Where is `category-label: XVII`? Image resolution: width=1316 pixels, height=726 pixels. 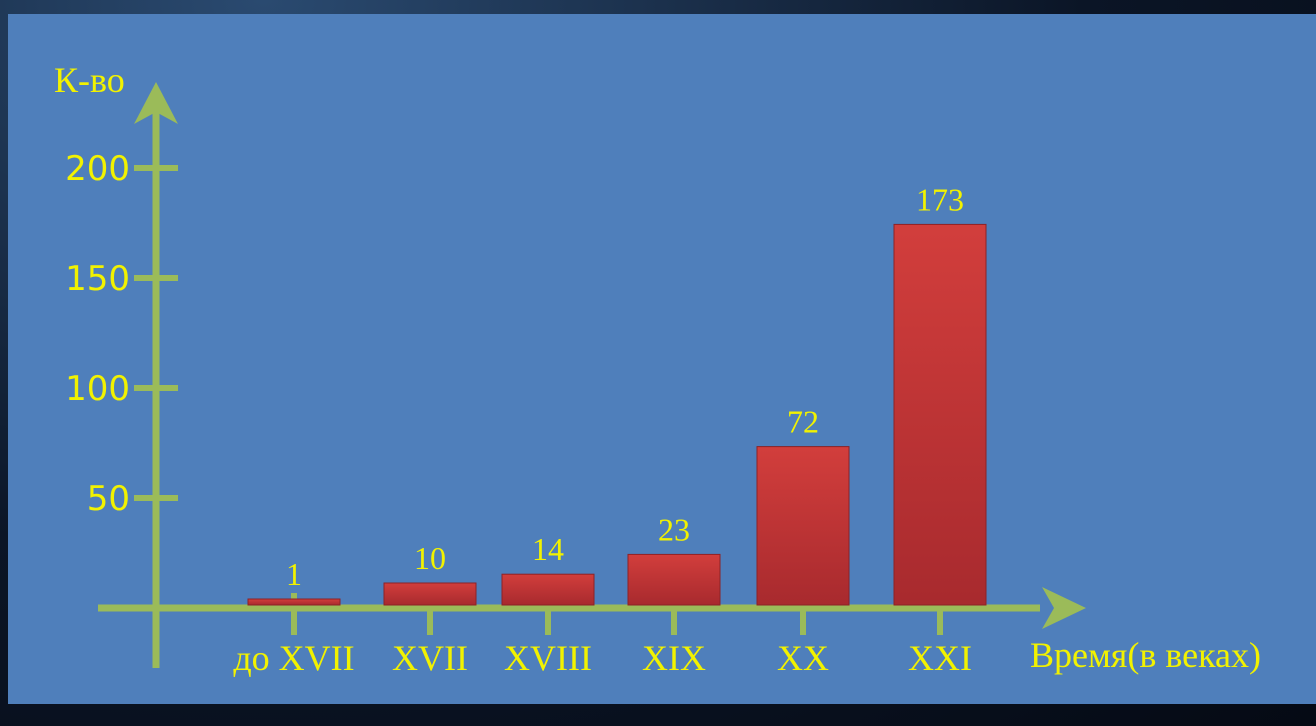
category-label: XVII is located at coordinates (430, 658).